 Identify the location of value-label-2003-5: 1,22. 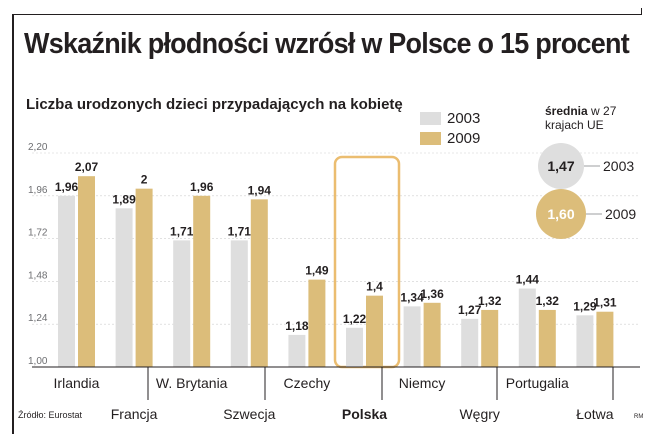
(355, 319).